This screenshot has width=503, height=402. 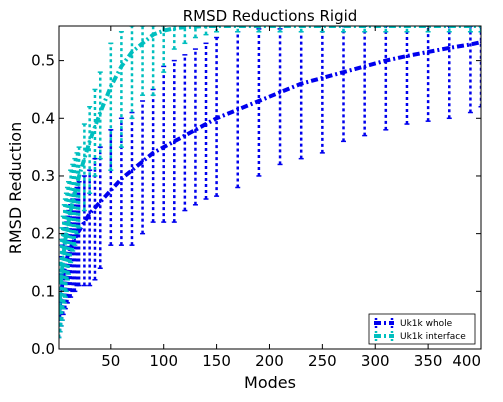 What do you see at coordinates (43, 234) in the screenshot?
I see `y-tick-label: 0.2` at bounding box center [43, 234].